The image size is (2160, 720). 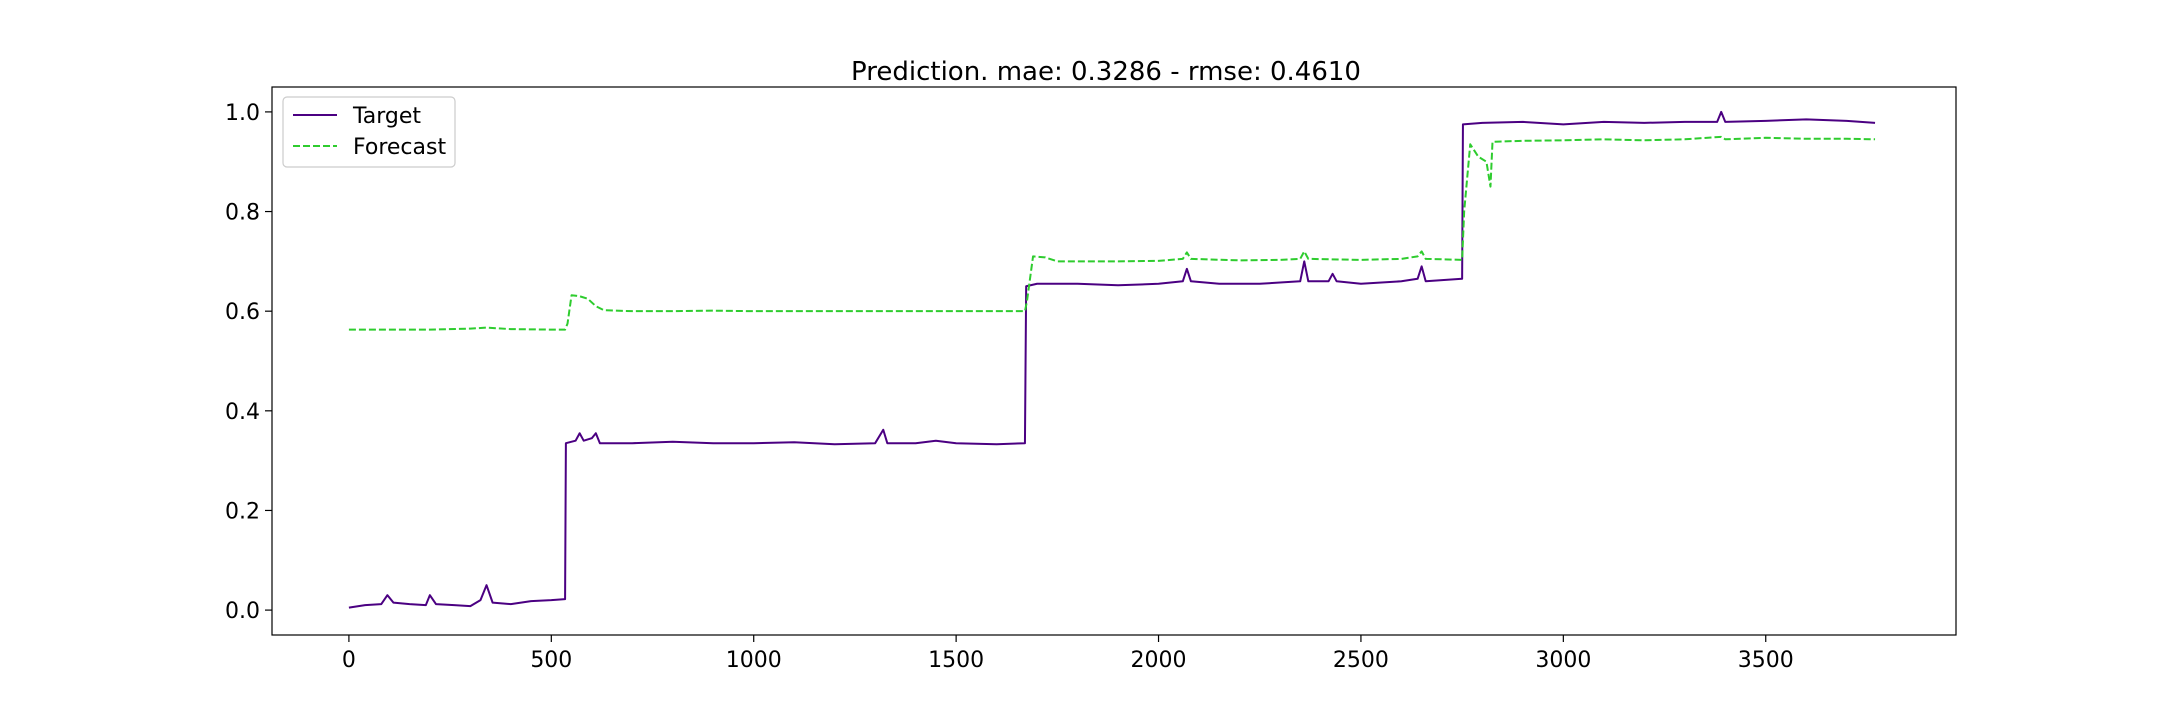 What do you see at coordinates (242, 213) in the screenshot?
I see `y-tick-label: 0.8` at bounding box center [242, 213].